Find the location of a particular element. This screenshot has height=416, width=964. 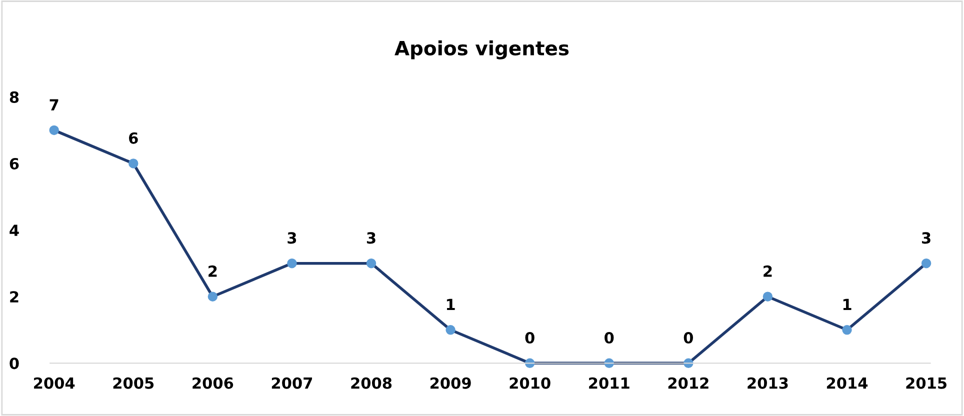

x-tick-label: 2012 is located at coordinates (688, 383).